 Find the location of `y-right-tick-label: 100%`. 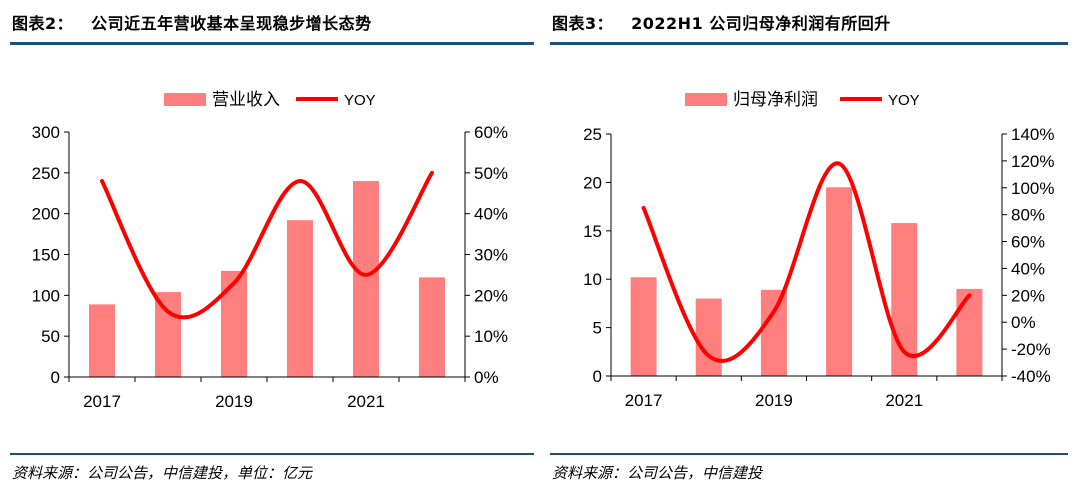

y-right-tick-label: 100% is located at coordinates (1032, 188).